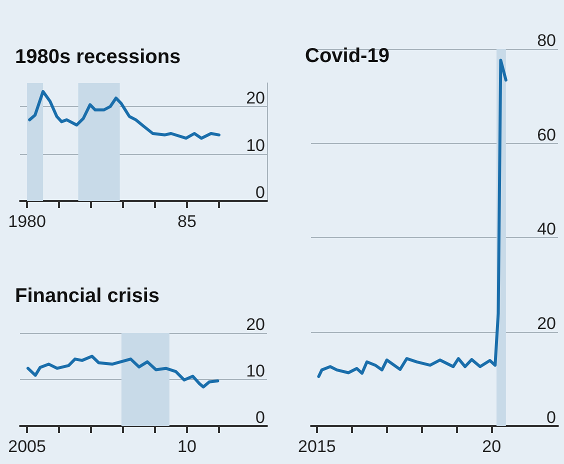  What do you see at coordinates (187, 446) in the screenshot?
I see `x-tick-label: 10` at bounding box center [187, 446].